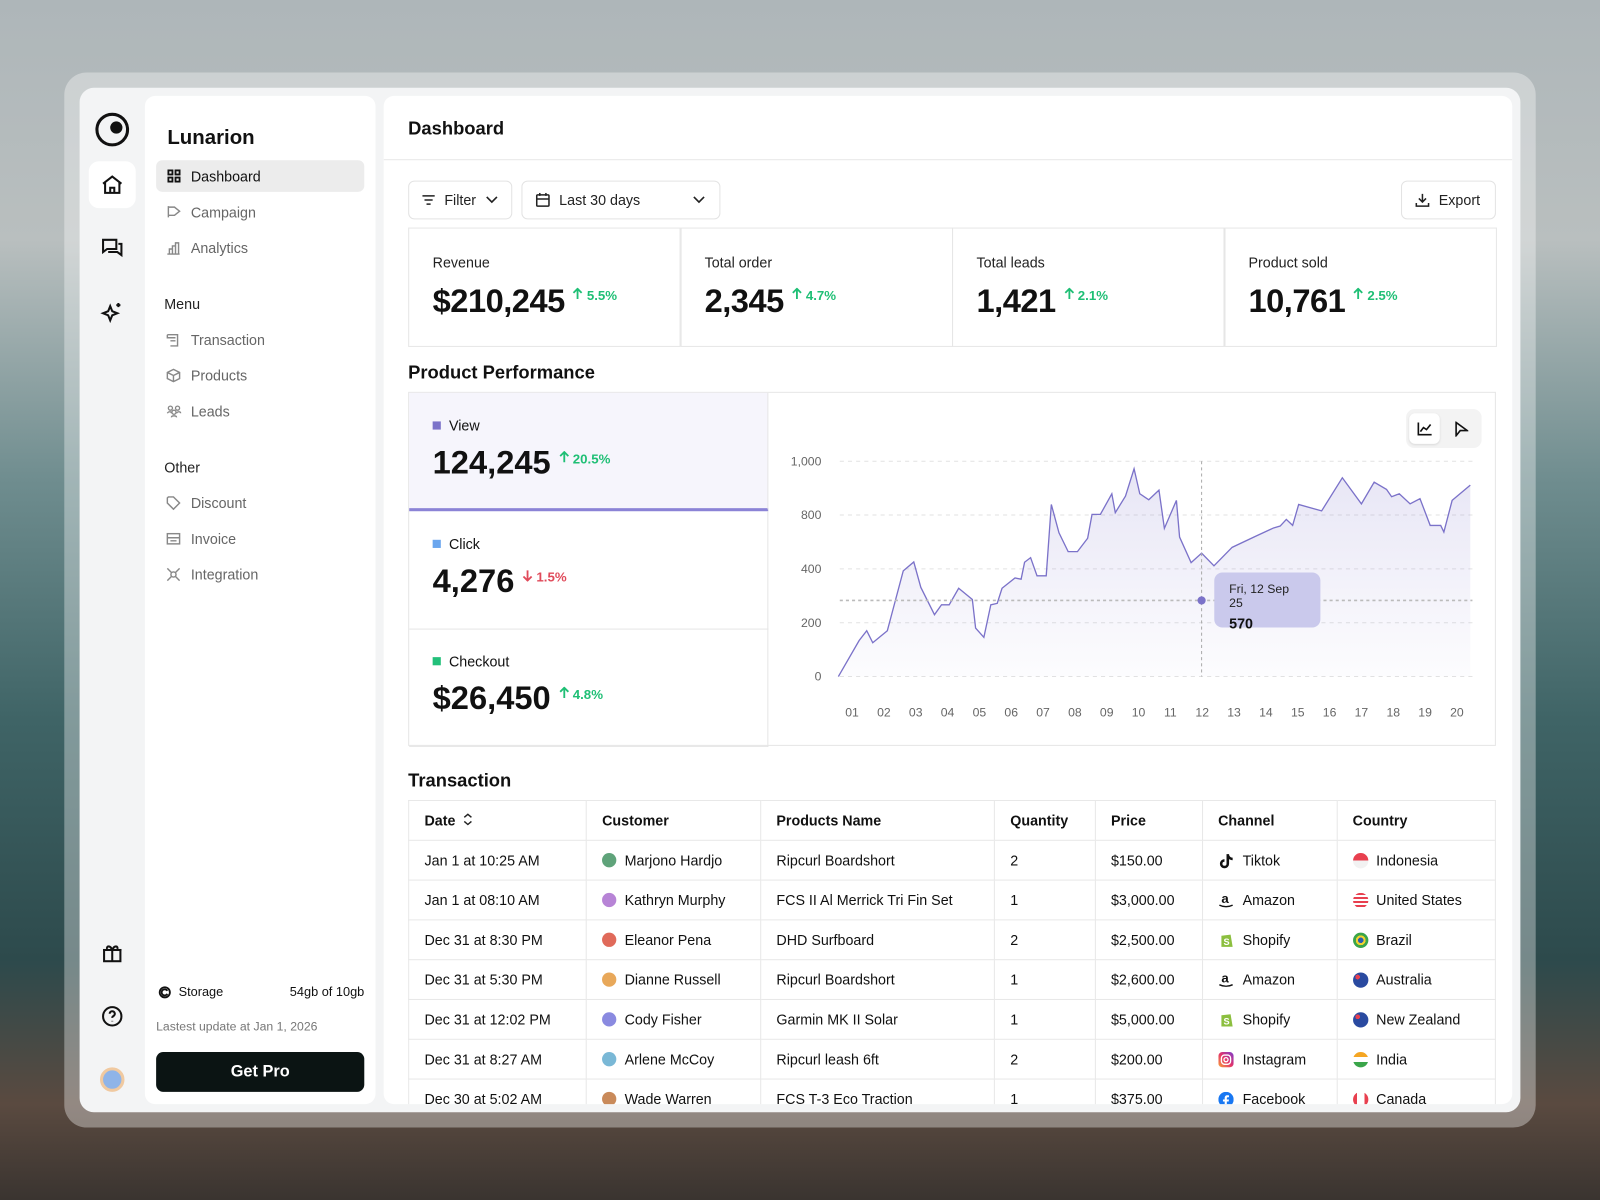 The width and height of the screenshot is (1600, 1200). Describe the element at coordinates (201, 991) in the screenshot. I see `storage-label: Storage` at that location.